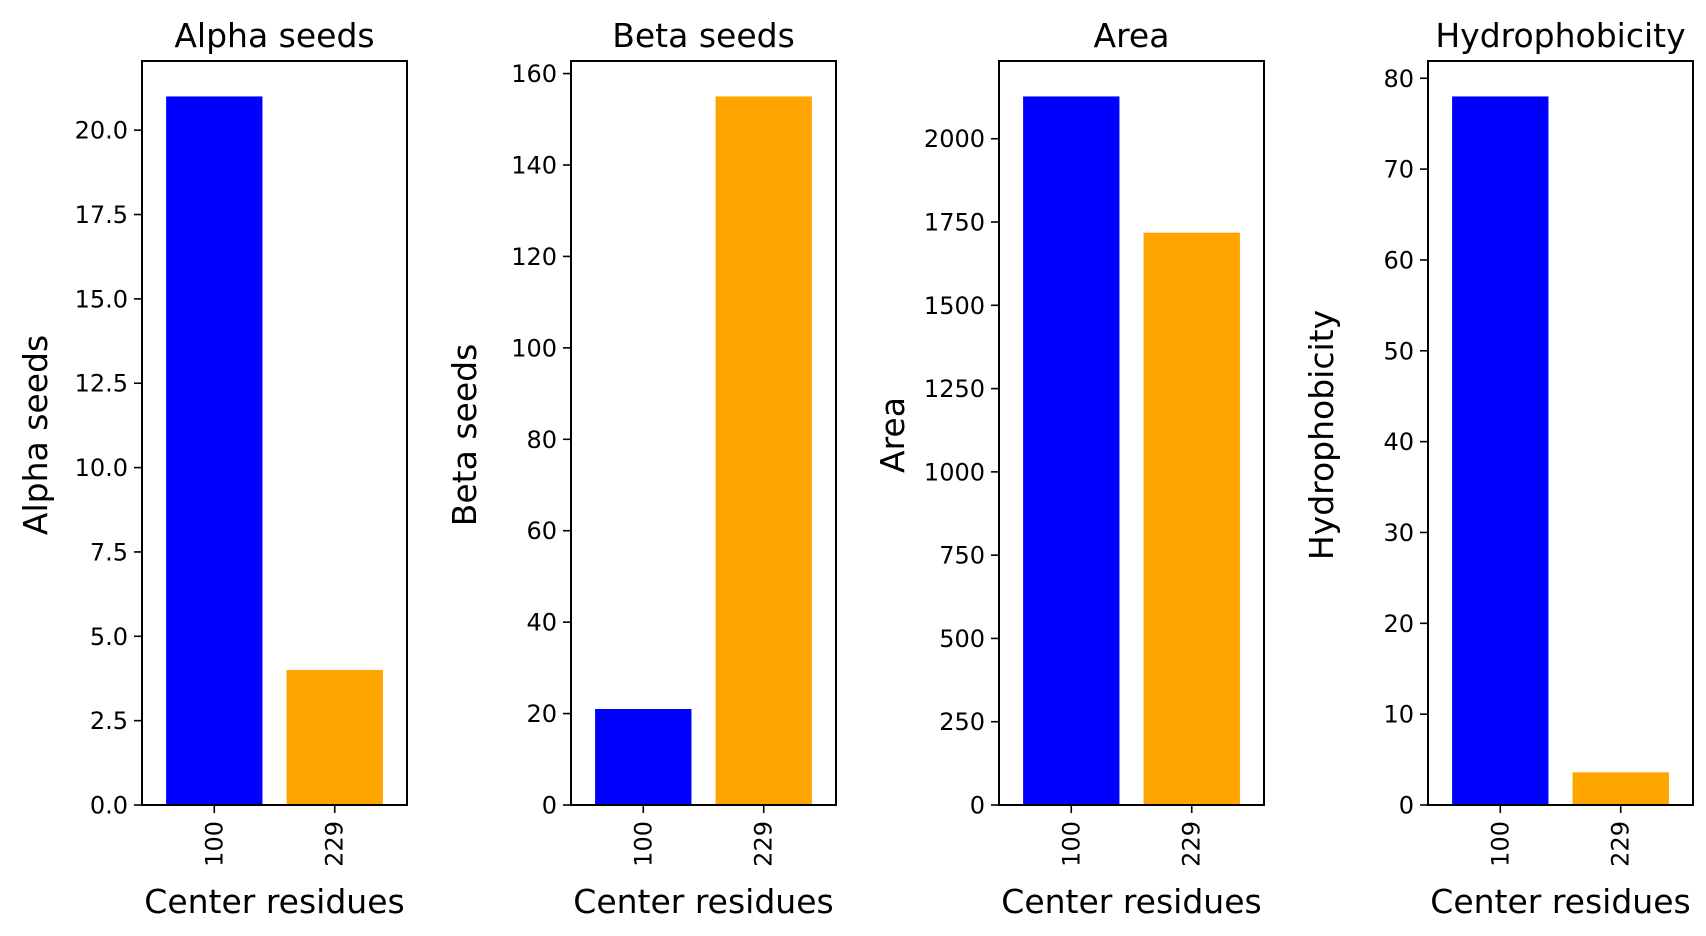 Image resolution: width=1706 pixels, height=936 pixels. Describe the element at coordinates (1398, 715) in the screenshot. I see `y-tick-label: 10` at that location.